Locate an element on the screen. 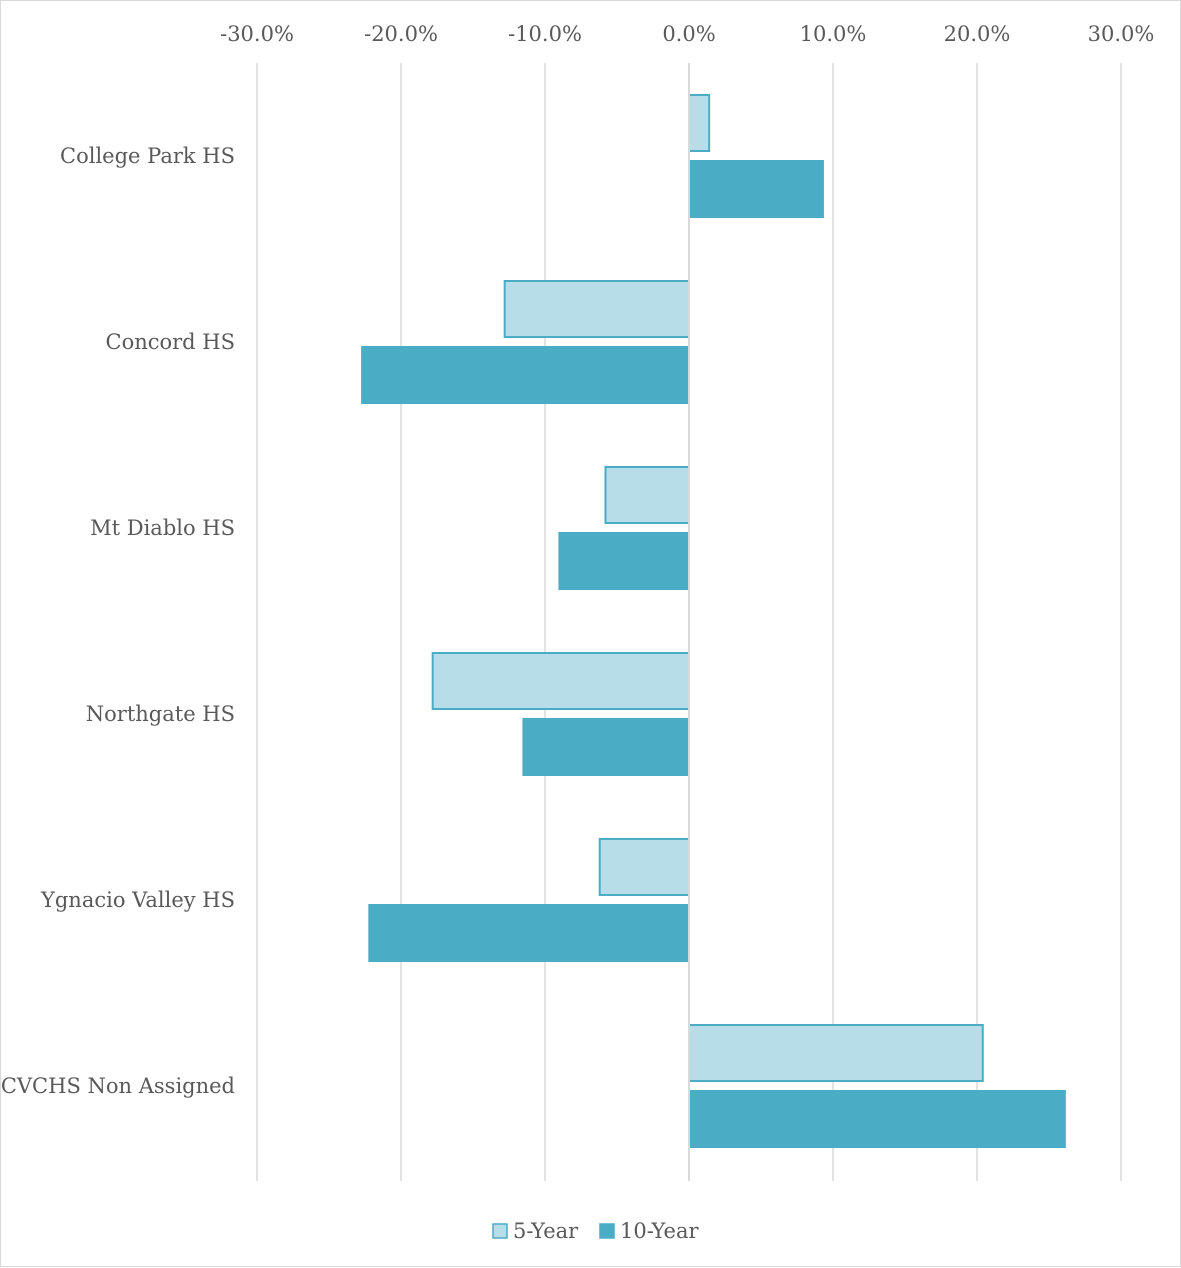 Image resolution: width=1181 pixels, height=1268 pixels. legend-label: 10-Year is located at coordinates (659, 1231).